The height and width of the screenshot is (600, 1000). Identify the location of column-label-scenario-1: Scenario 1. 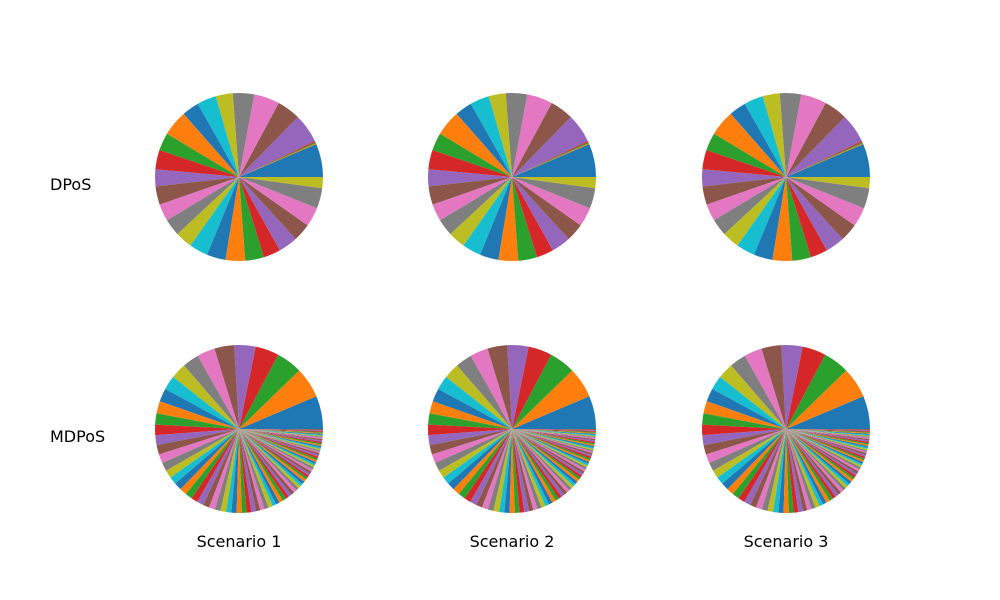
(239, 541).